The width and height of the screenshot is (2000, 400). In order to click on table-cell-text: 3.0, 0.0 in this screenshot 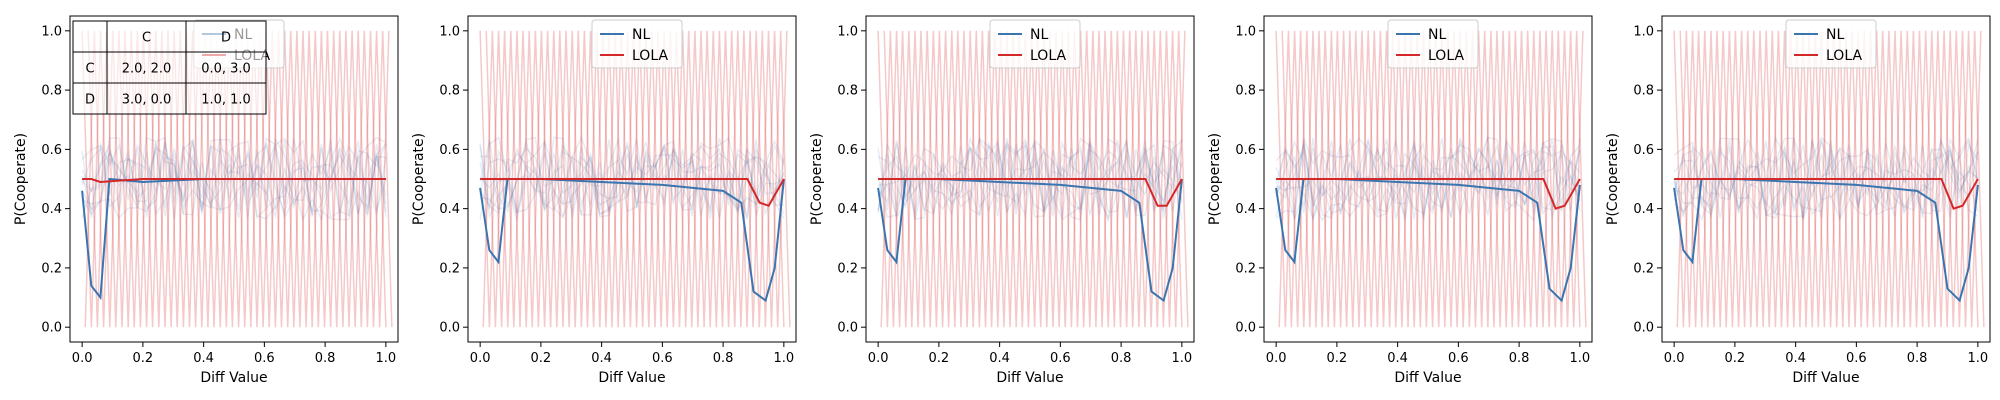, I will do `click(147, 100)`.